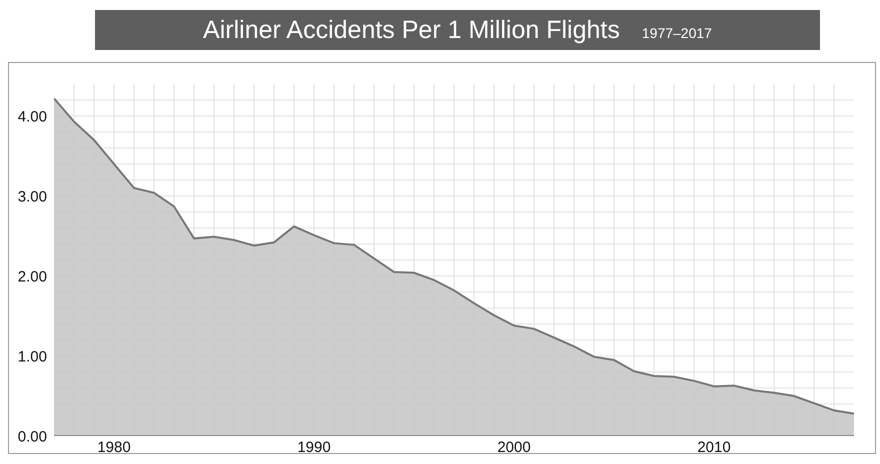 The height and width of the screenshot is (464, 880). Describe the element at coordinates (514, 447) in the screenshot. I see `x-tick-label: 2000` at that location.